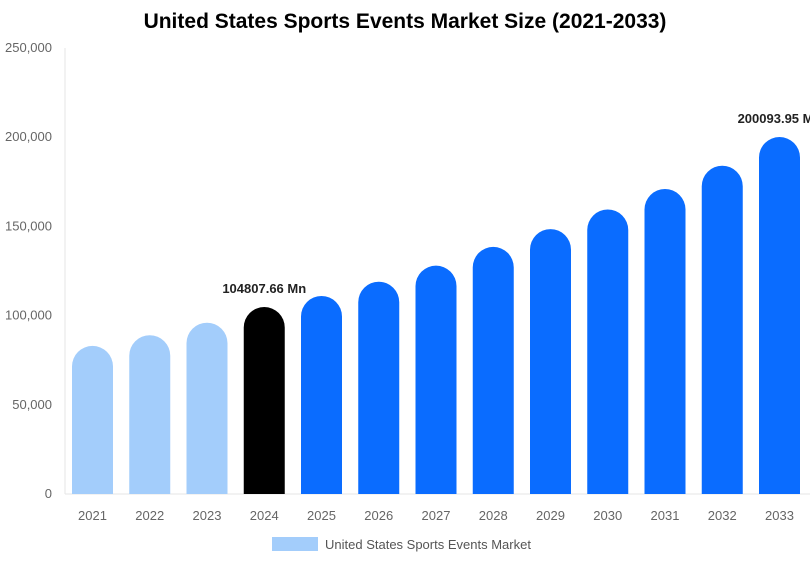 This screenshot has width=810, height=562. Describe the element at coordinates (665, 341) in the screenshot. I see `bar-2031` at that location.